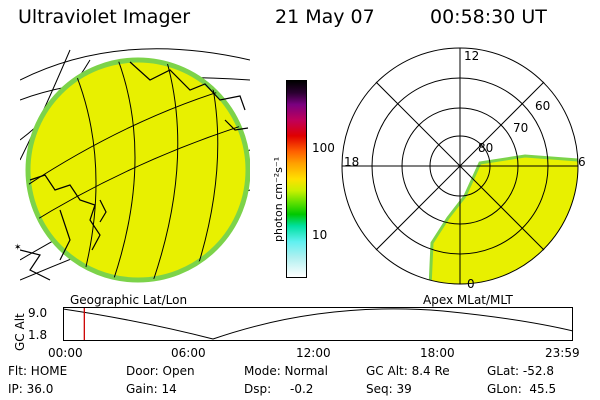  I want to click on instrument-title: Ultraviolet Imager, so click(104, 17).